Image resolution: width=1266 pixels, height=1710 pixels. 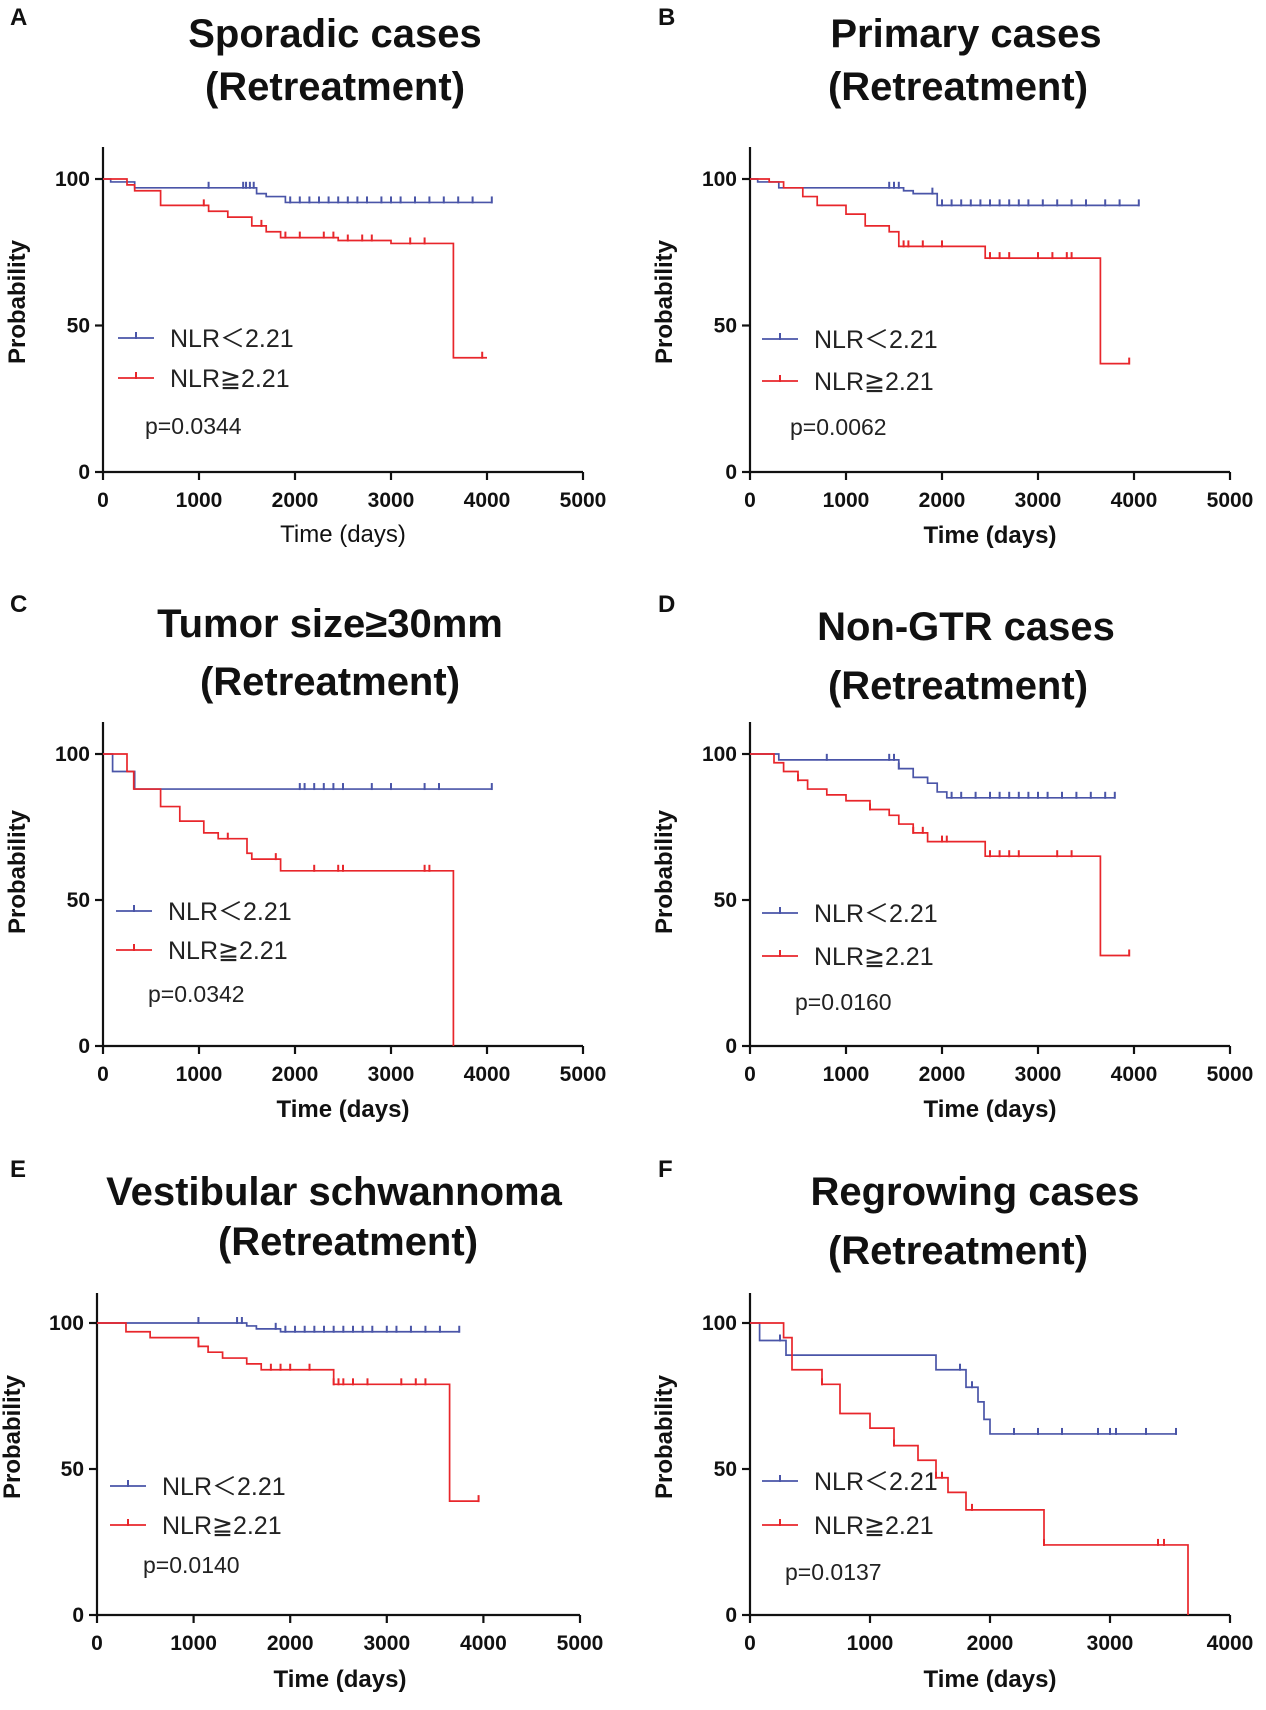 What do you see at coordinates (666, 17) in the screenshot?
I see `panel-label: B` at bounding box center [666, 17].